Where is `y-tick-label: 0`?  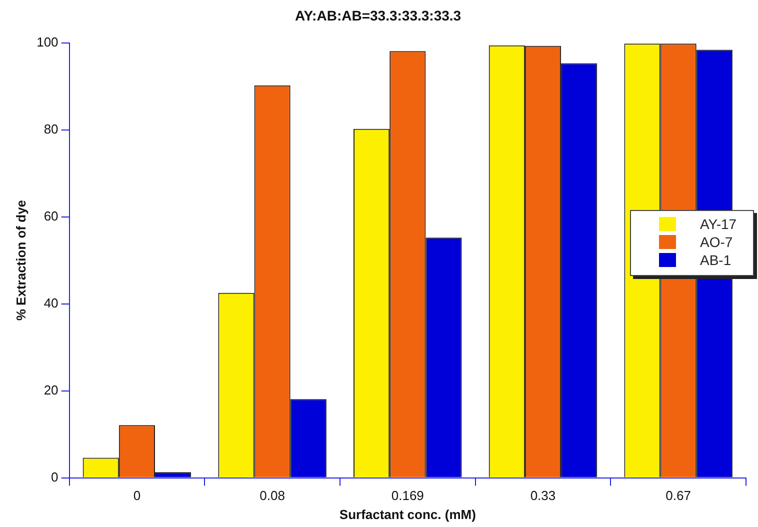
y-tick-label: 0 is located at coordinates (54, 476).